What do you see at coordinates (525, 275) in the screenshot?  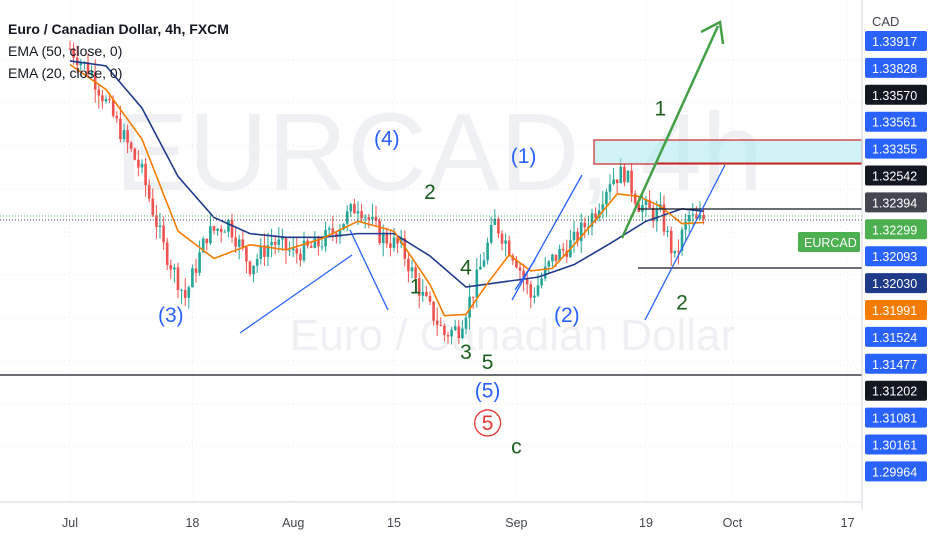 I see `trend-line` at bounding box center [525, 275].